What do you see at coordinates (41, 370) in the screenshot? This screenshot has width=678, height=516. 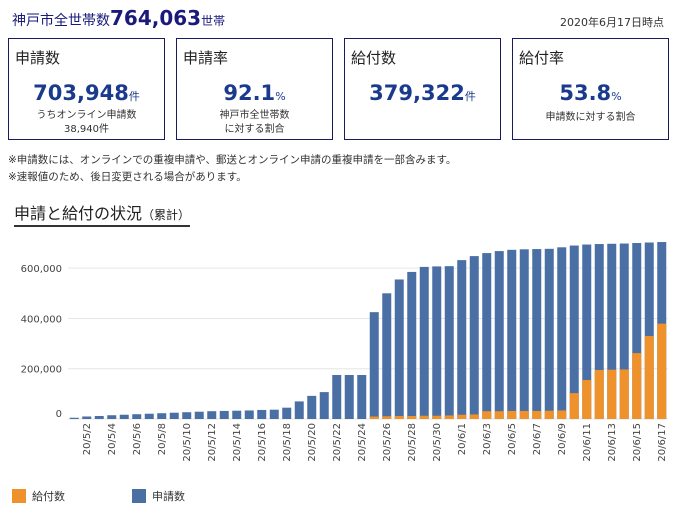 I see `y-tick-label: 200,000` at bounding box center [41, 370].